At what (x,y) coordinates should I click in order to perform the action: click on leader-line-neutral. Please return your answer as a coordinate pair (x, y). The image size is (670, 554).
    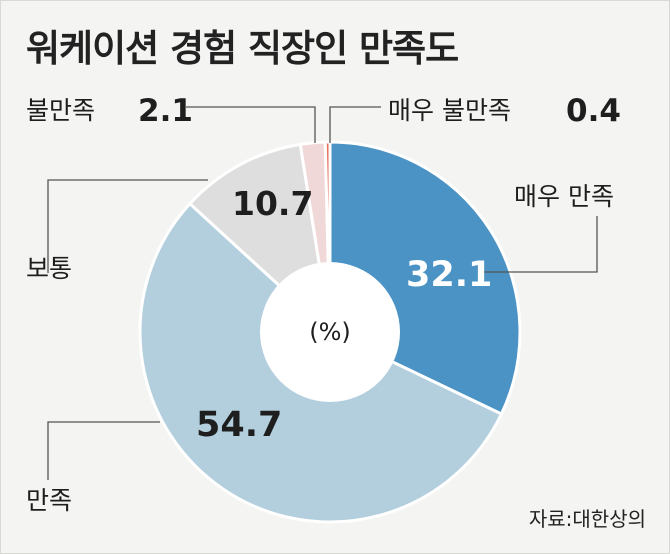
    Looking at the image, I should click on (127, 226).